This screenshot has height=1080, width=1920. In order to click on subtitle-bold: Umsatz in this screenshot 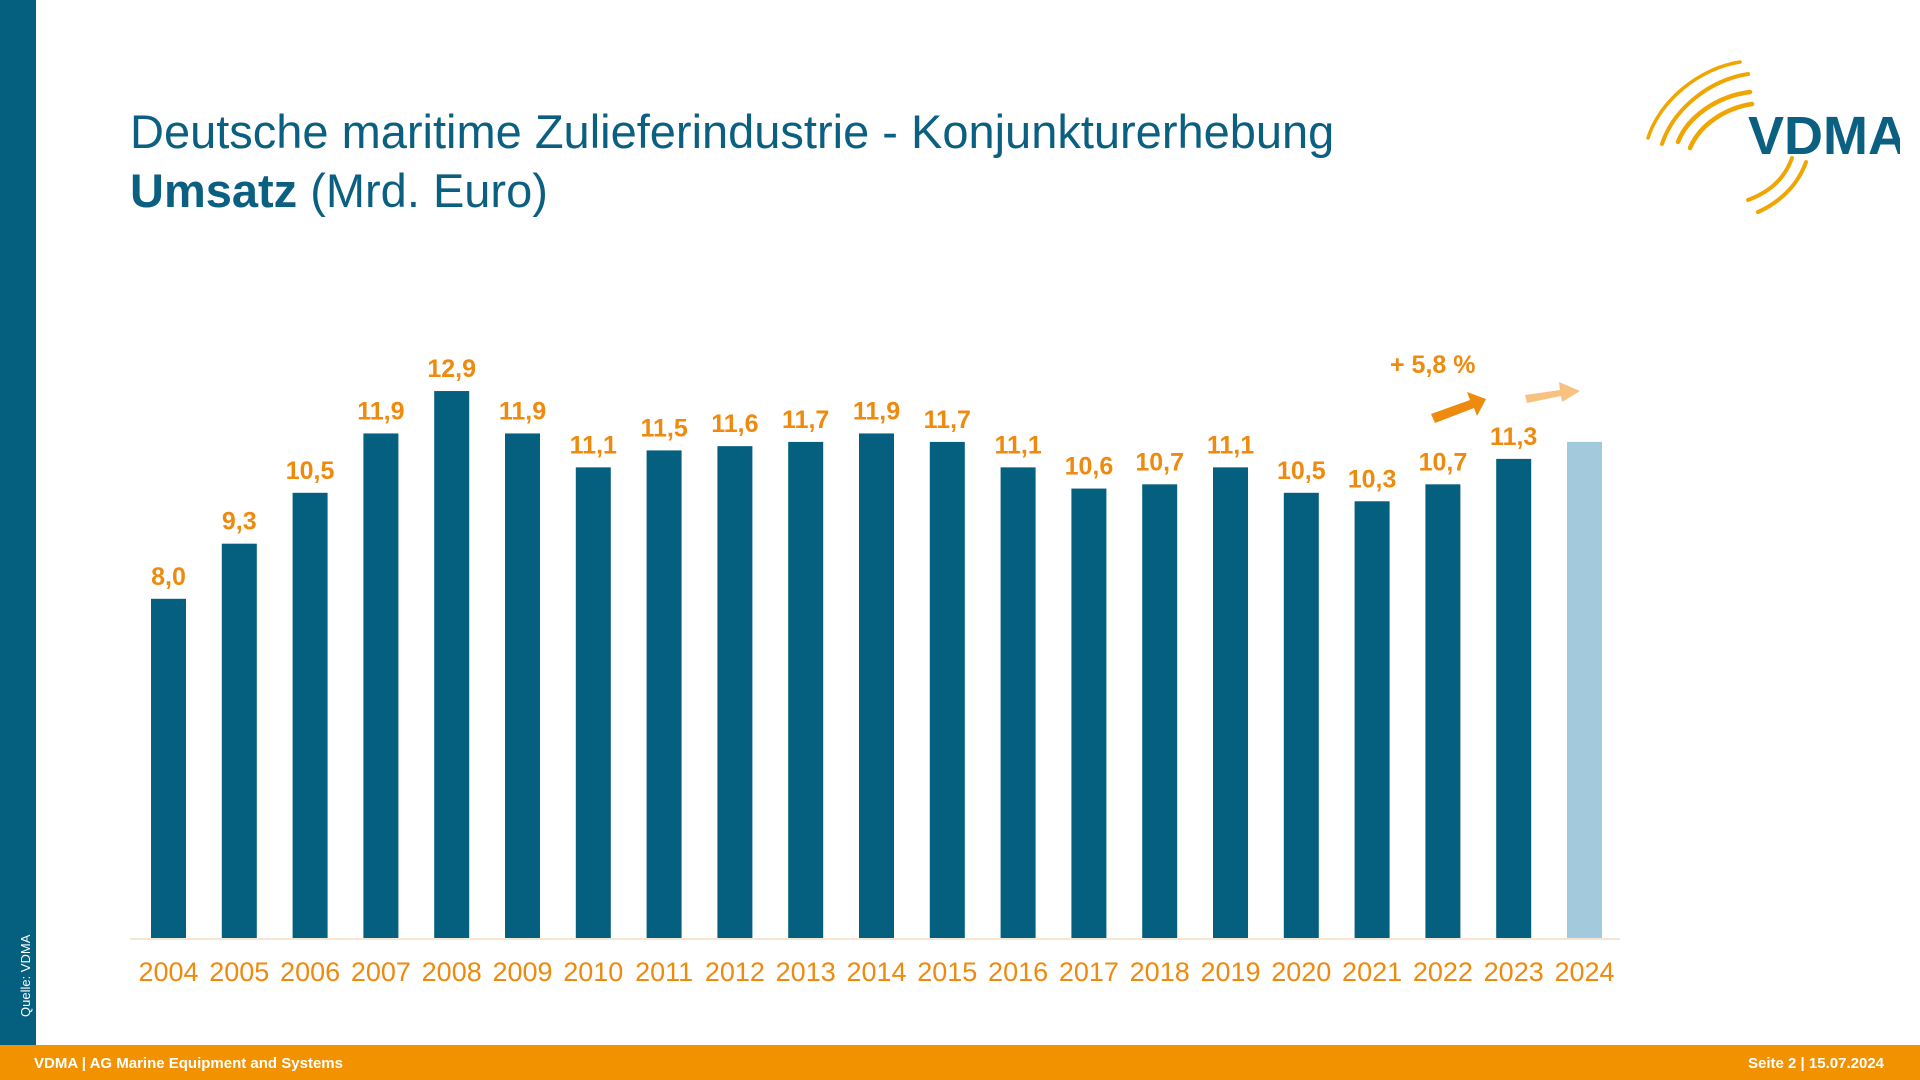, I will do `click(214, 190)`.